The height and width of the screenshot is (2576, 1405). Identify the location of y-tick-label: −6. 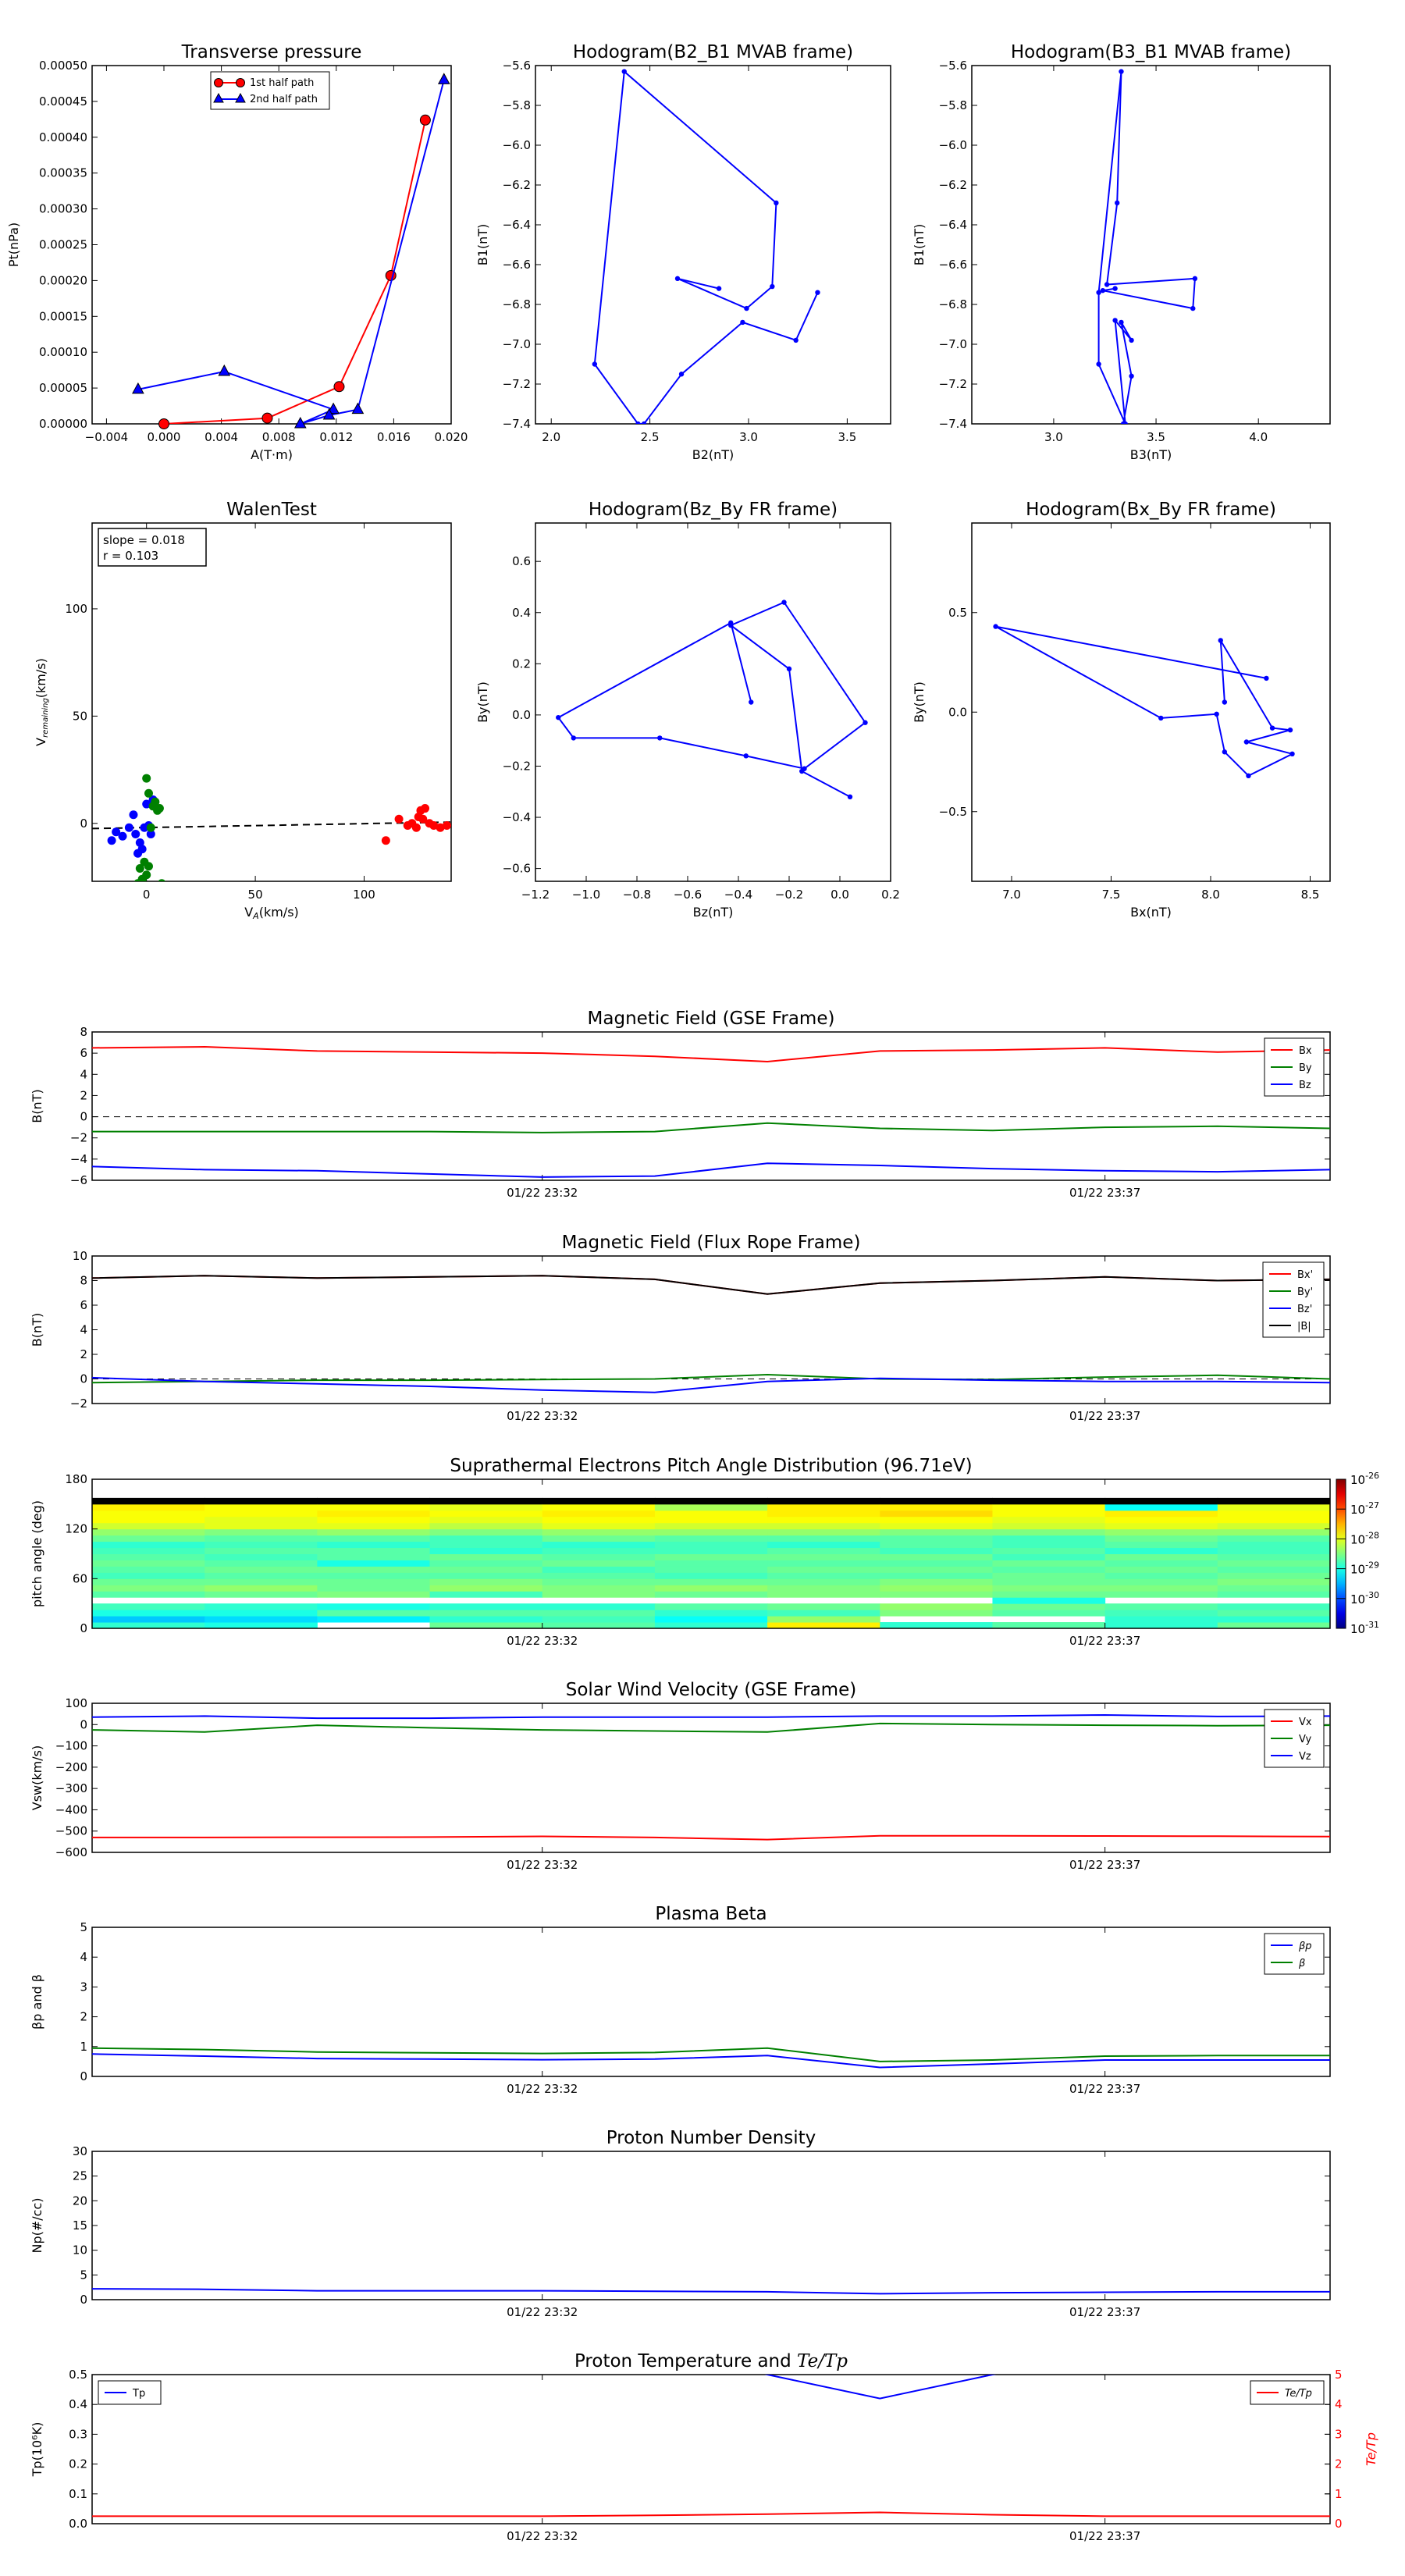
(78, 1180).